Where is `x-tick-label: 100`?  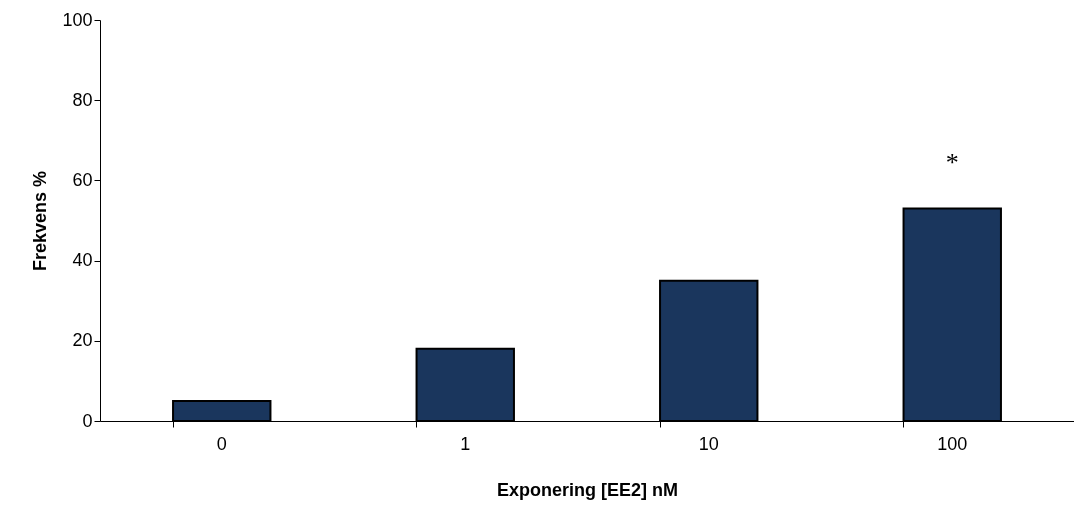
x-tick-label: 100 is located at coordinates (952, 443).